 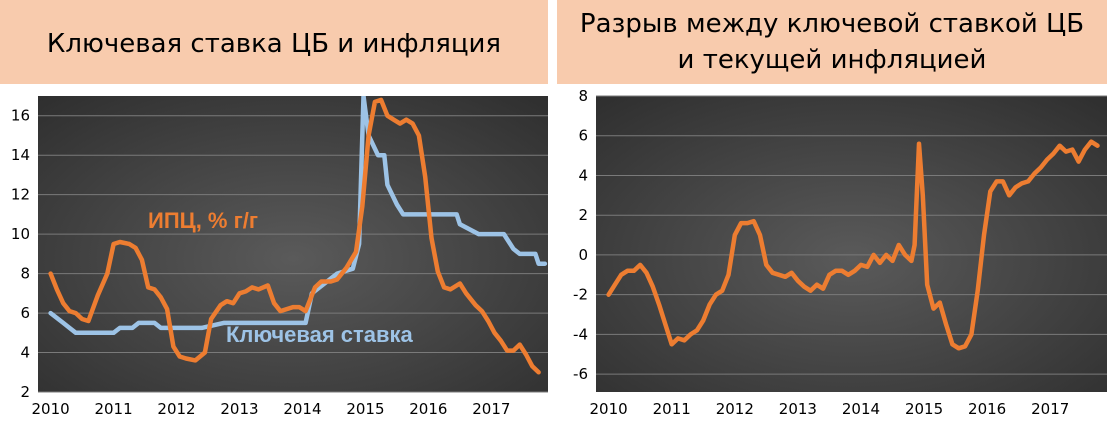 I want to click on series-label: Ключевая ставка, so click(x=320, y=334).